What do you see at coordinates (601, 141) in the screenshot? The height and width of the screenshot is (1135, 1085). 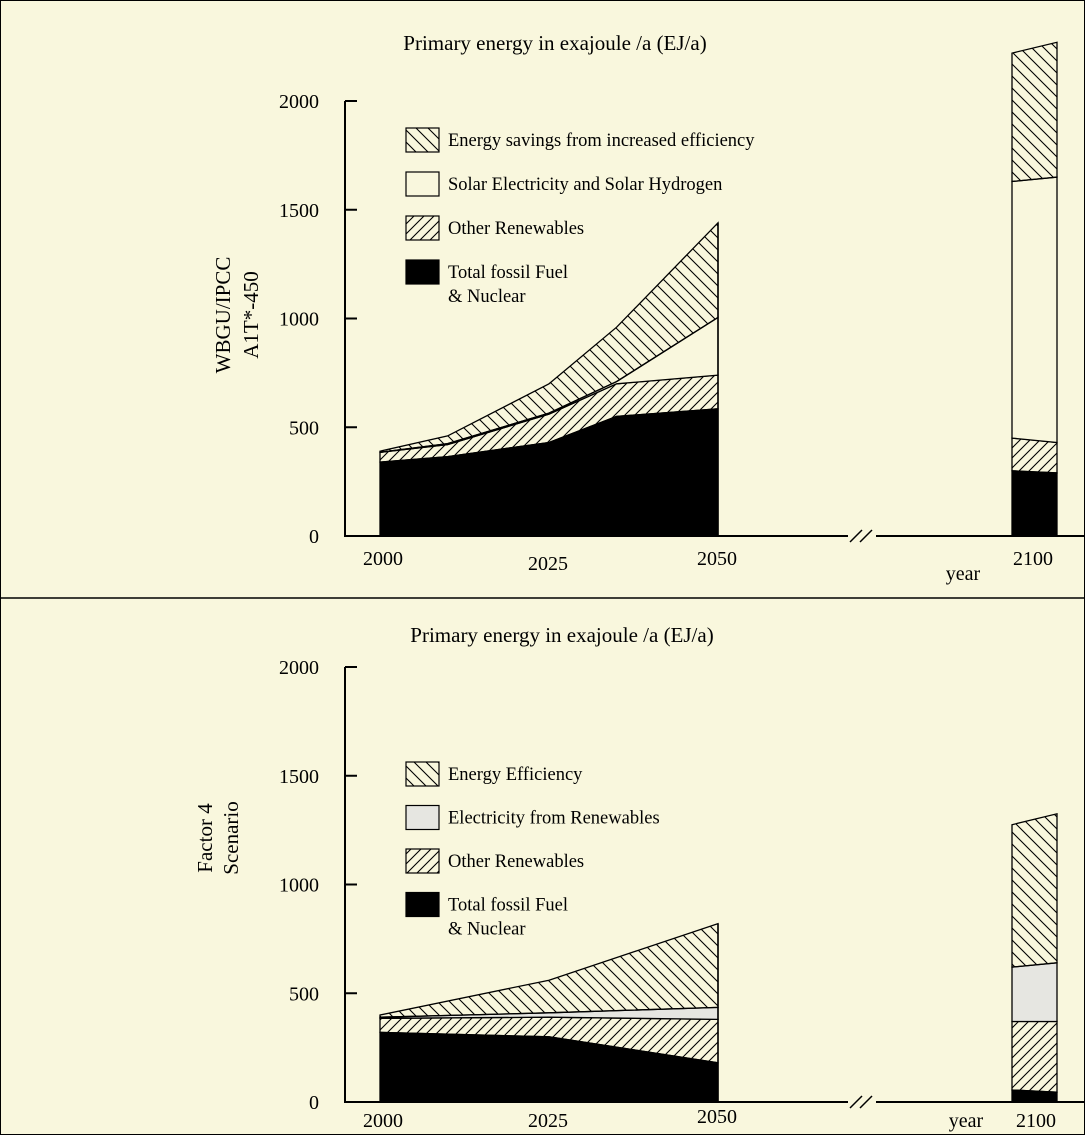 I see `legend-label-energy-savings-from-increased-efficiency: Energy savings from increased efficiency` at bounding box center [601, 141].